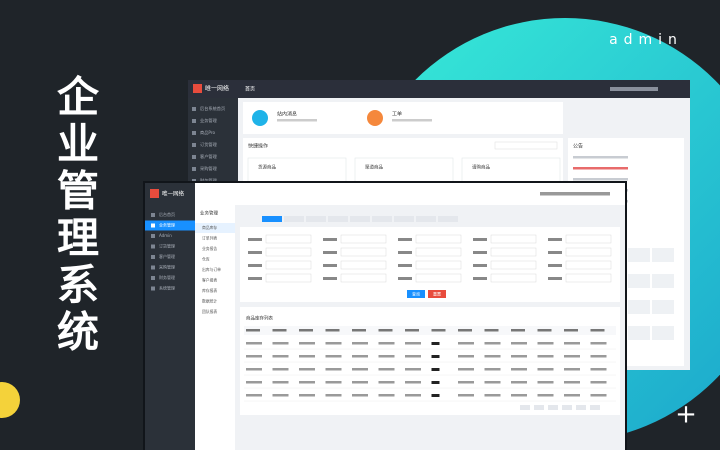  Describe the element at coordinates (167, 246) in the screenshot. I see `menu-item: 订货管理` at that location.